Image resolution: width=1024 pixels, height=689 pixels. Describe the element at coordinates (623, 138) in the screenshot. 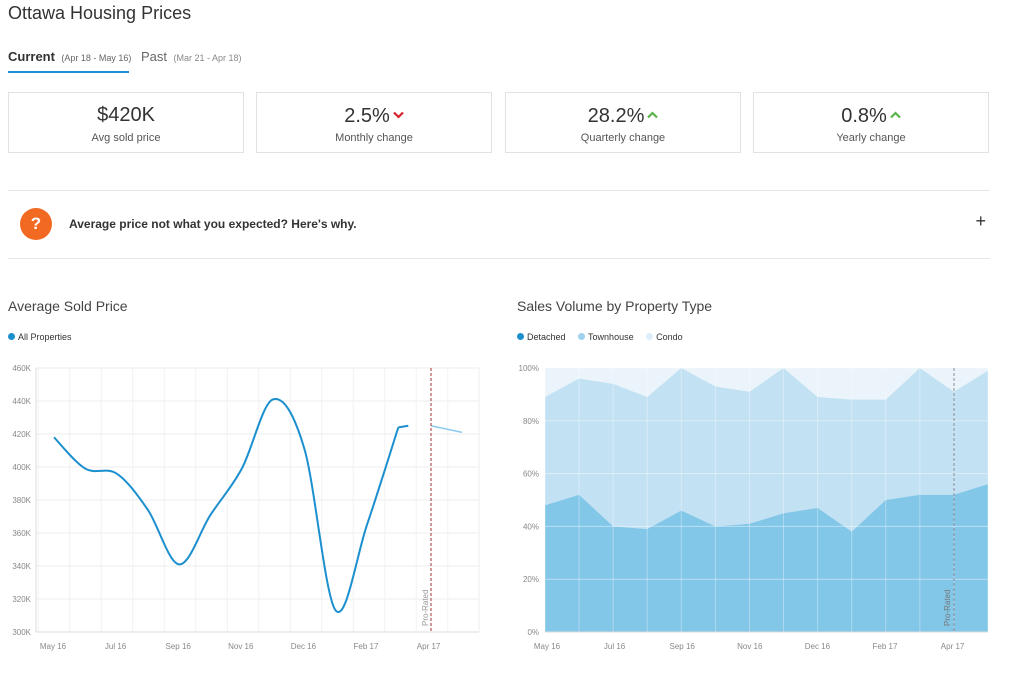

I see `stat-label: Quarterly change` at that location.